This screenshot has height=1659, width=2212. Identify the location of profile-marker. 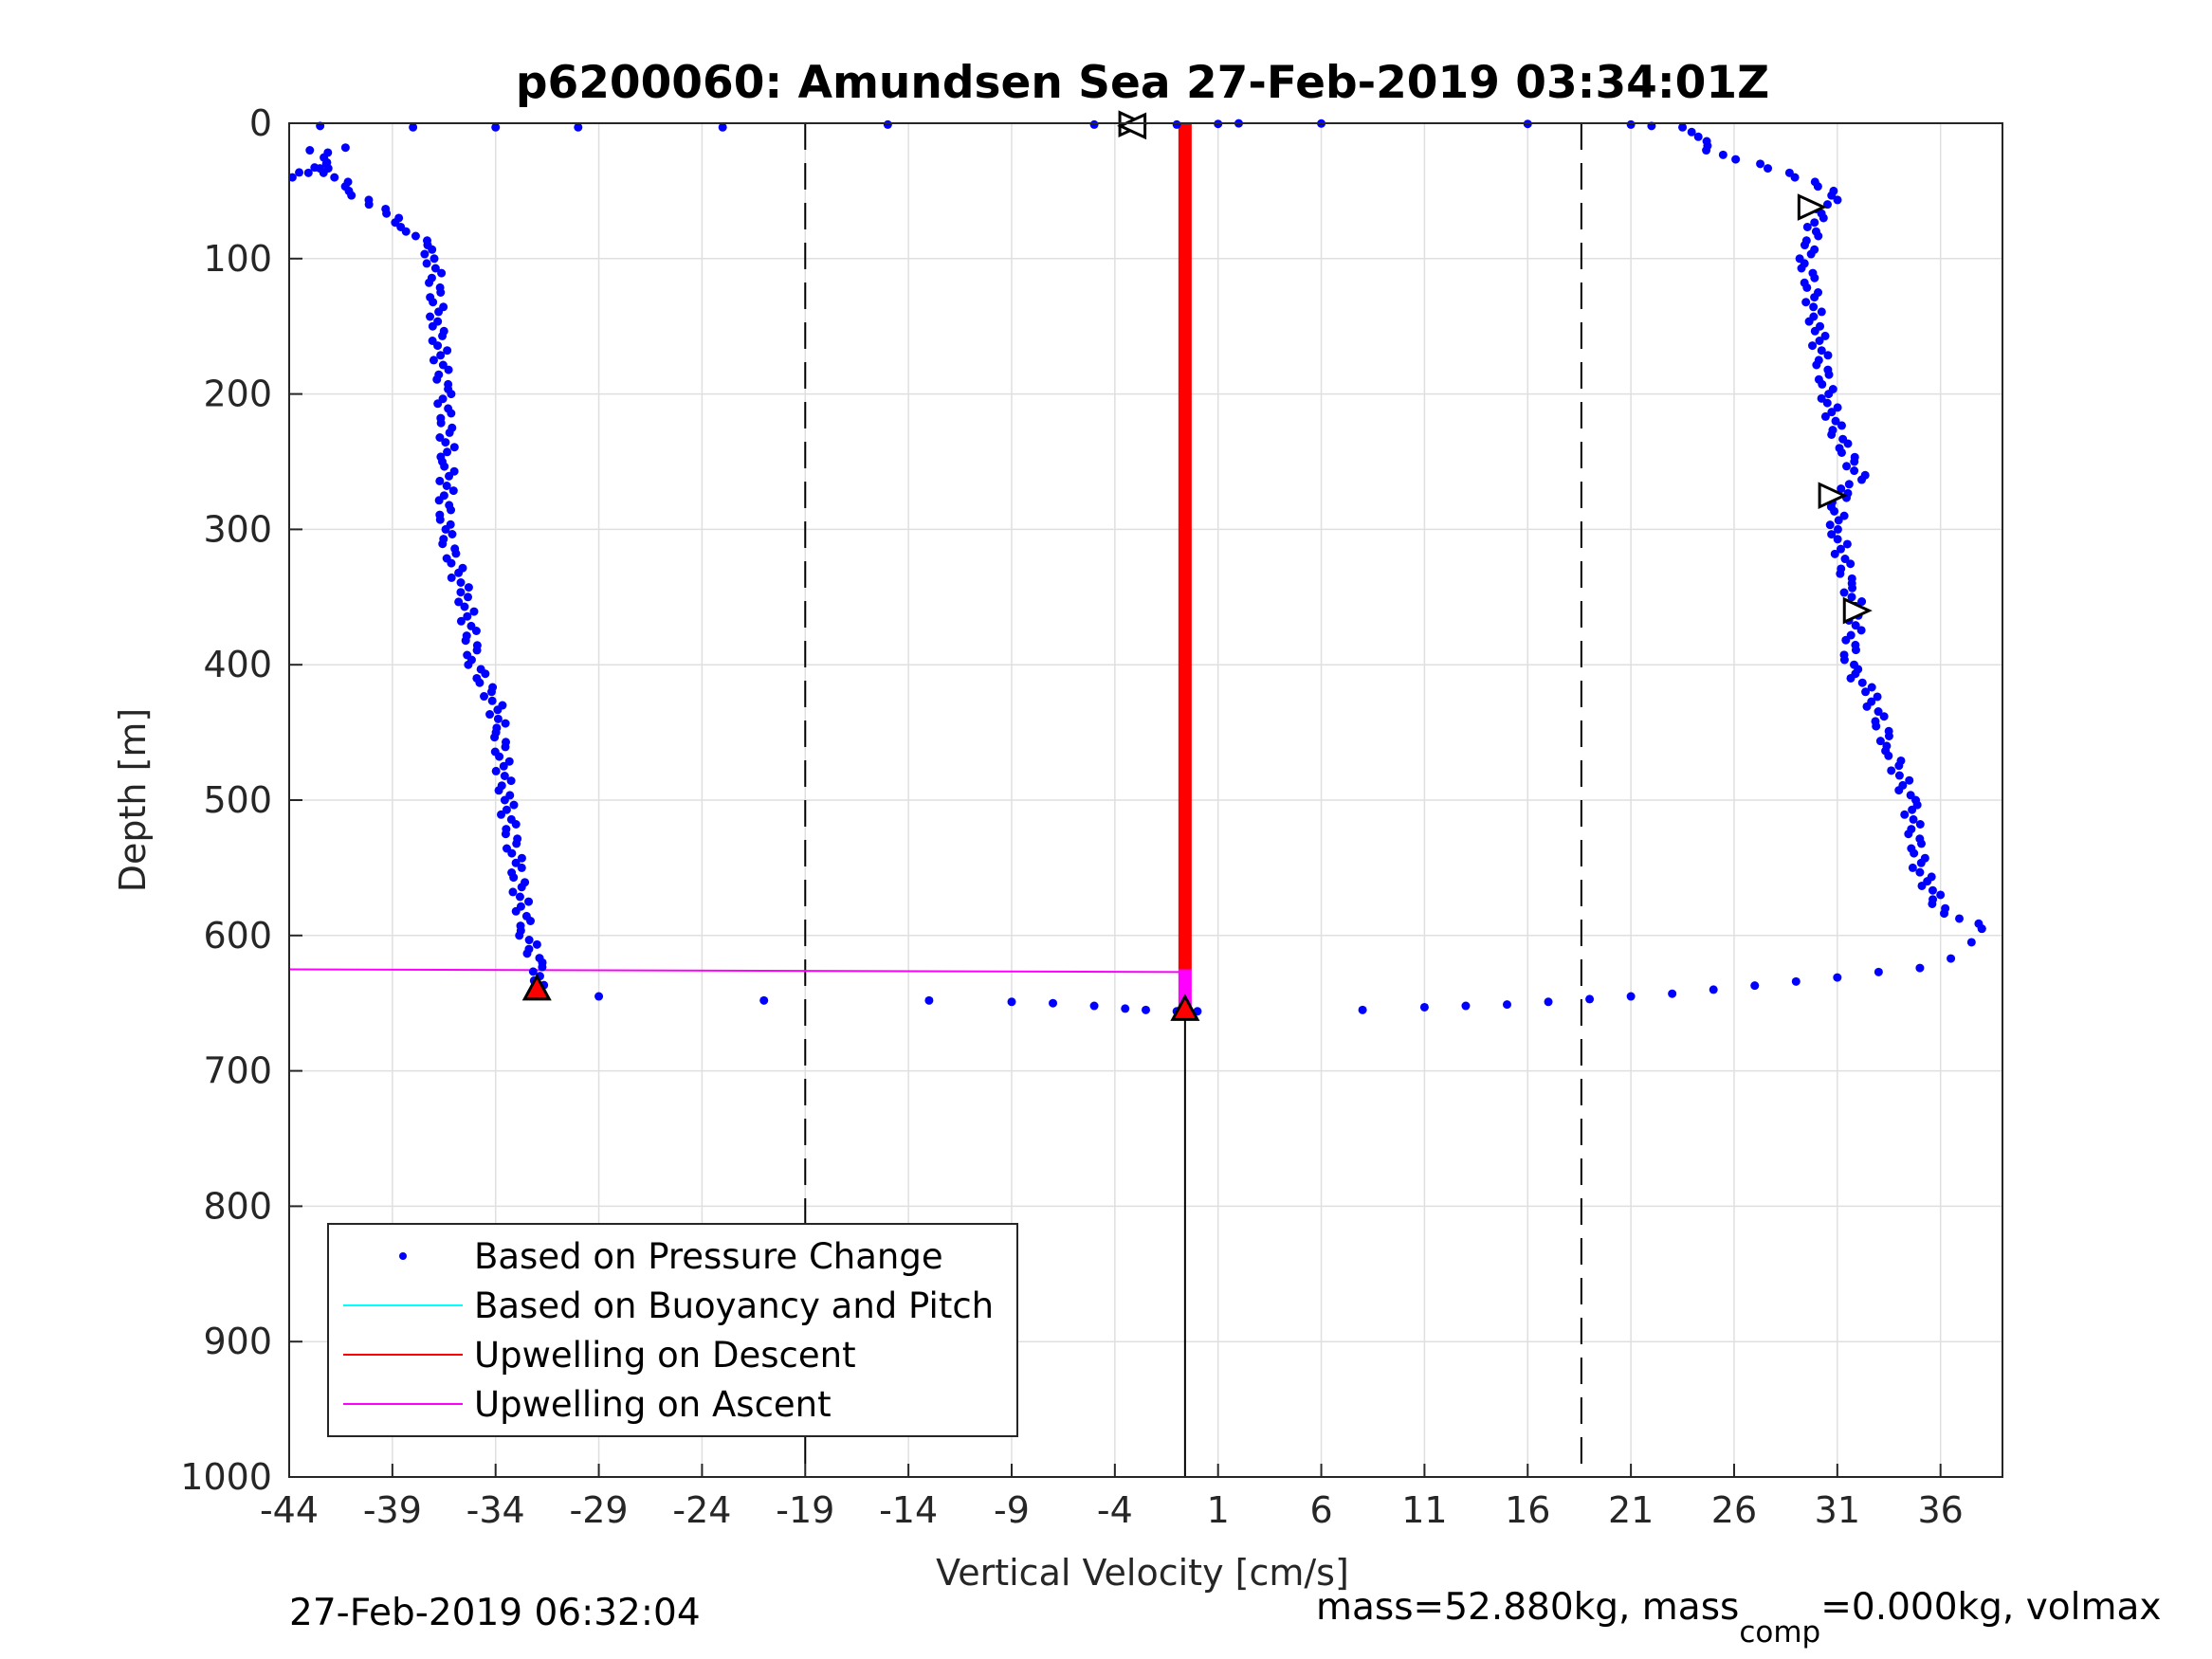
(1132, 126).